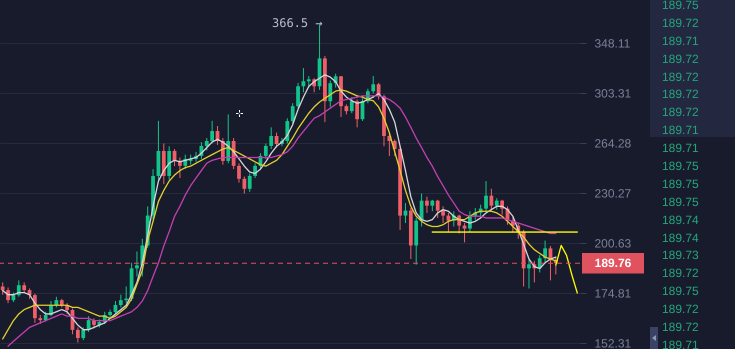 The image size is (735, 349). What do you see at coordinates (297, 23) in the screenshot?
I see `annotation: 366.5 →` at bounding box center [297, 23].